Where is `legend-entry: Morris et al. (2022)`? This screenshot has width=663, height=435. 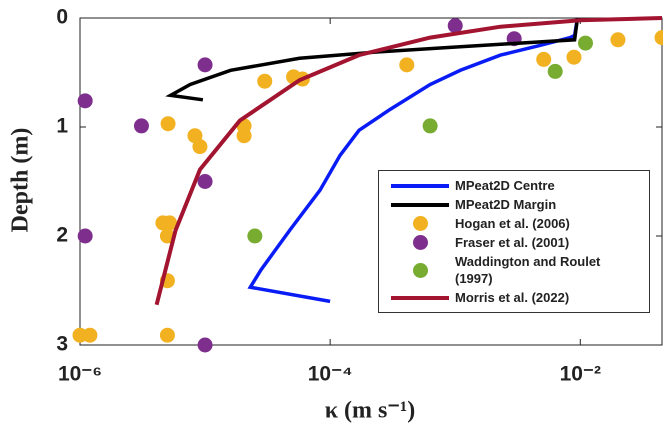
legend-entry: Morris et al. (2022) is located at coordinates (514, 297).